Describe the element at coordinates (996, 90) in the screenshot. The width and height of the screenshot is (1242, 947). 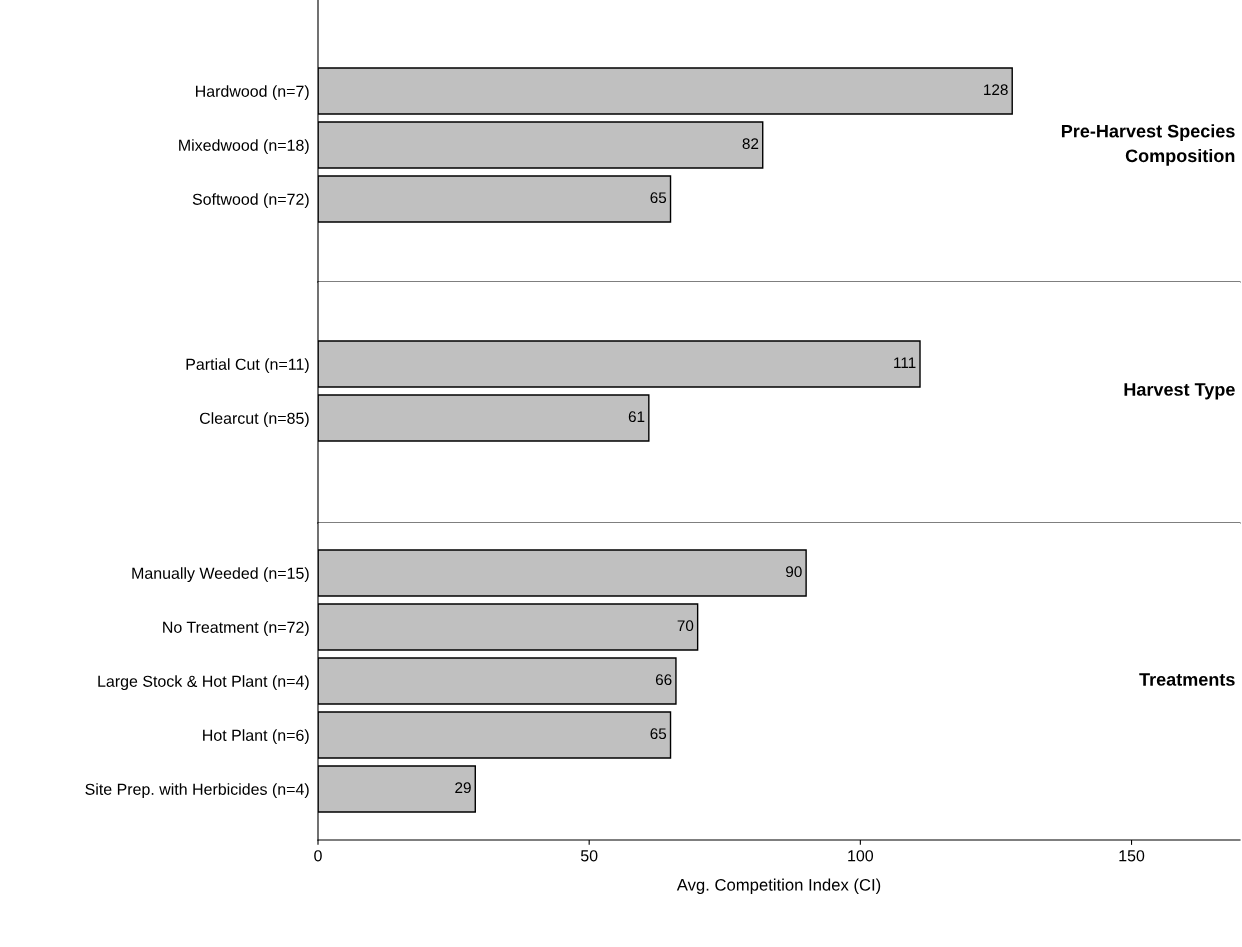
I see `data-label: 128` at that location.